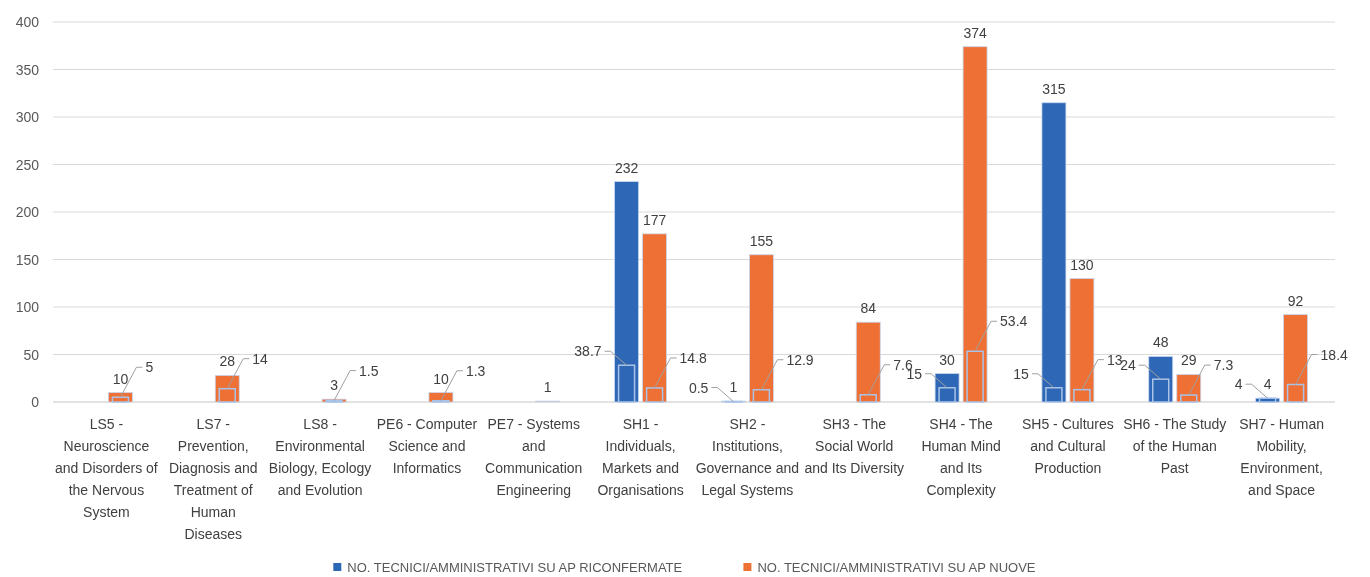 The image size is (1370, 577). Describe the element at coordinates (800, 359) in the screenshot. I see `data-label: 12.9` at that location.